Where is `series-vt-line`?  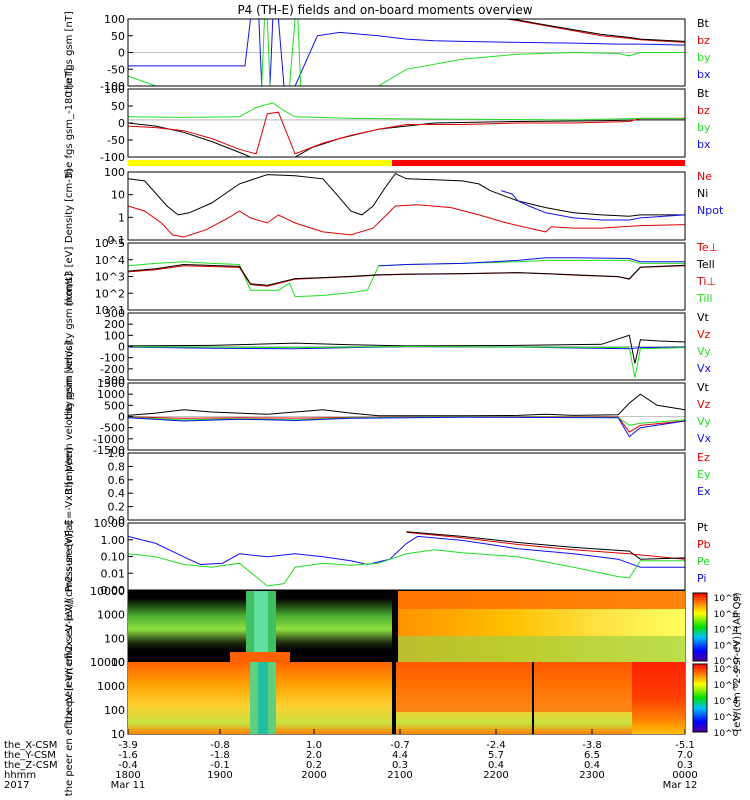
series-vt-line is located at coordinates (406, 405).